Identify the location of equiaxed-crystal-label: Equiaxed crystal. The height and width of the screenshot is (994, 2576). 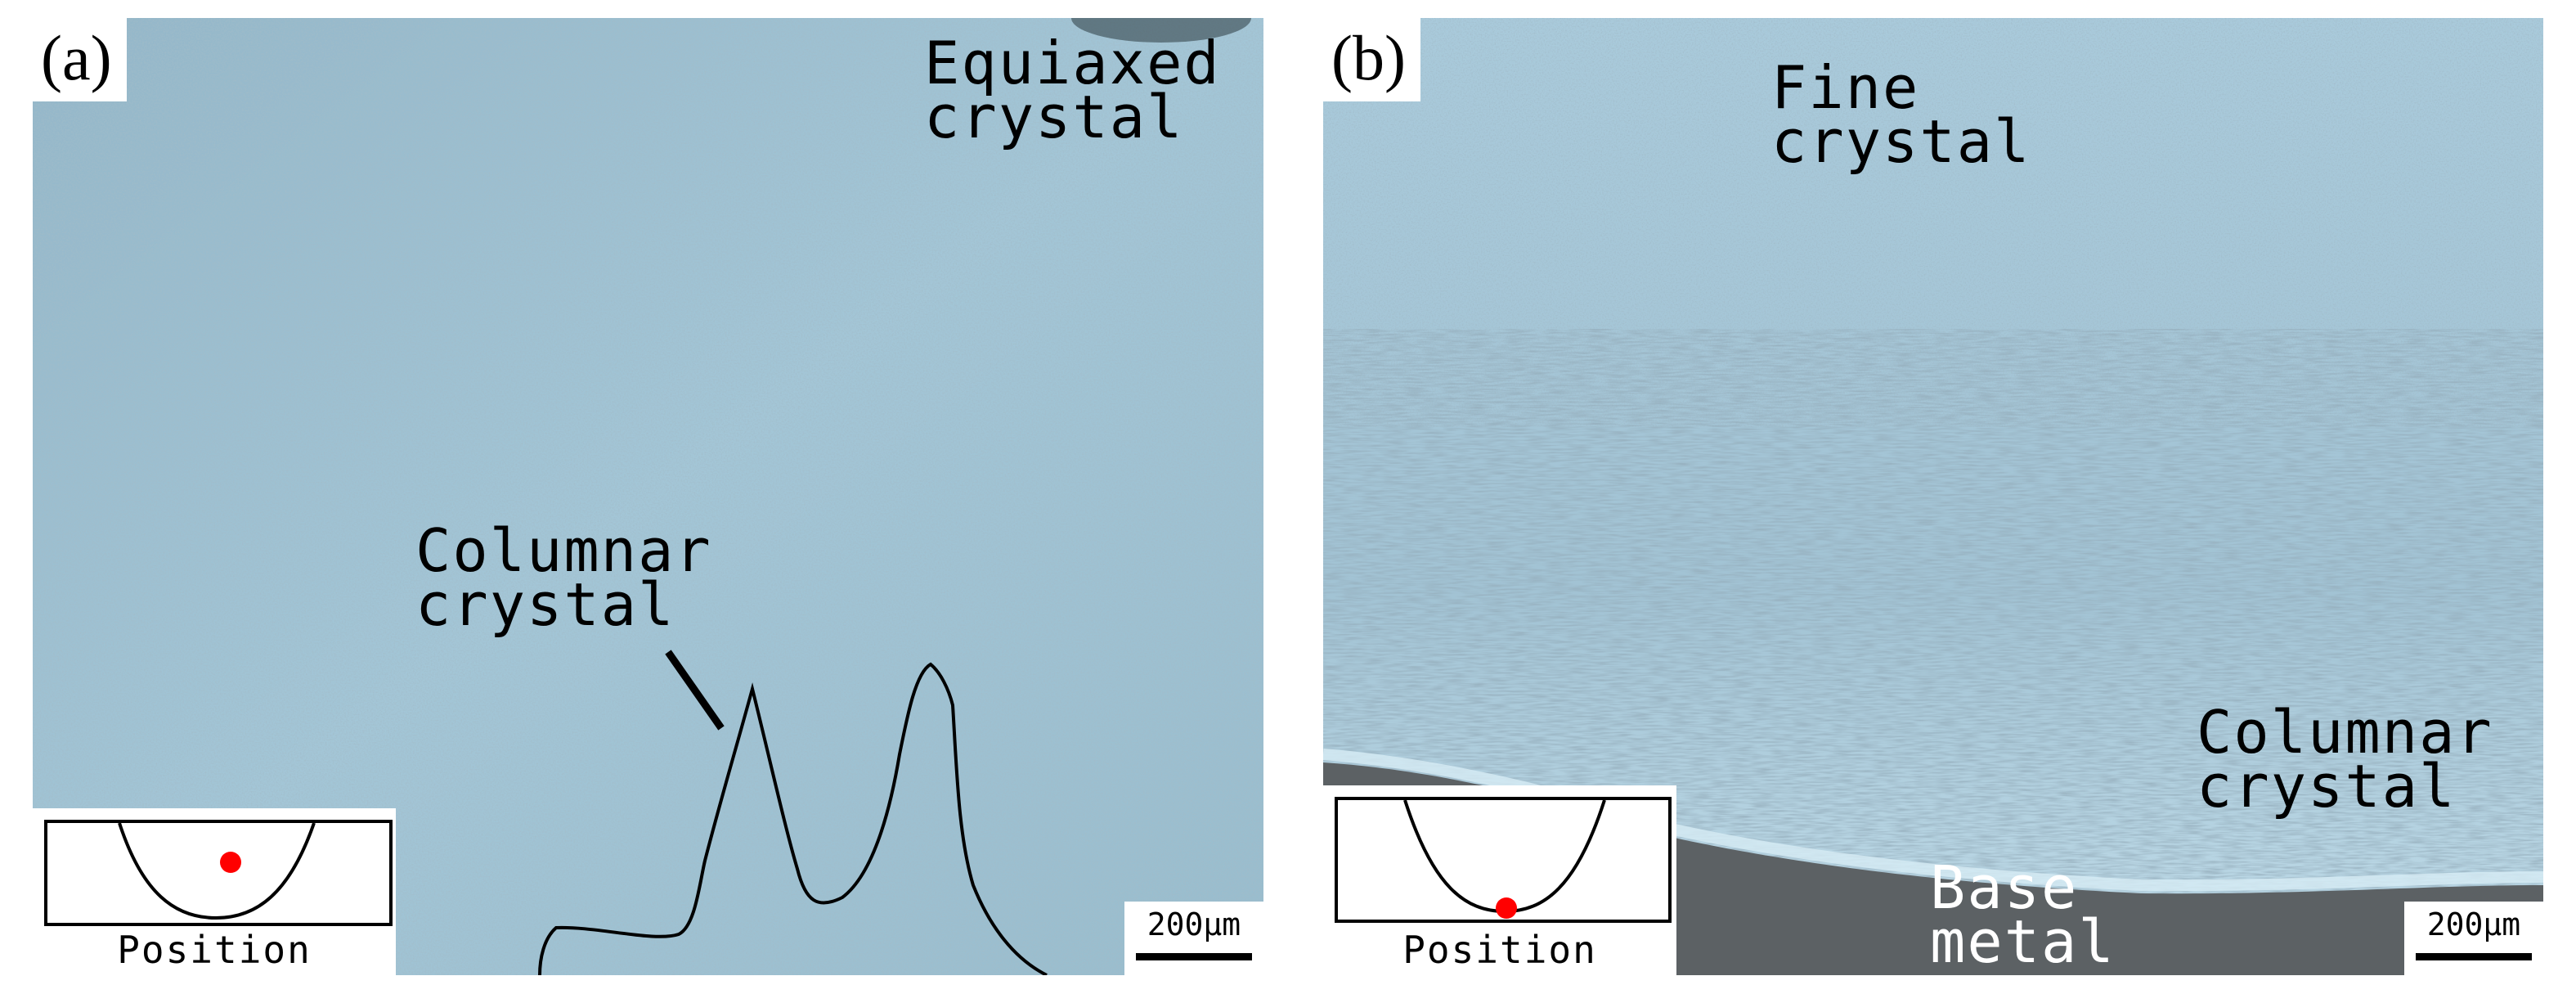
(1072, 90).